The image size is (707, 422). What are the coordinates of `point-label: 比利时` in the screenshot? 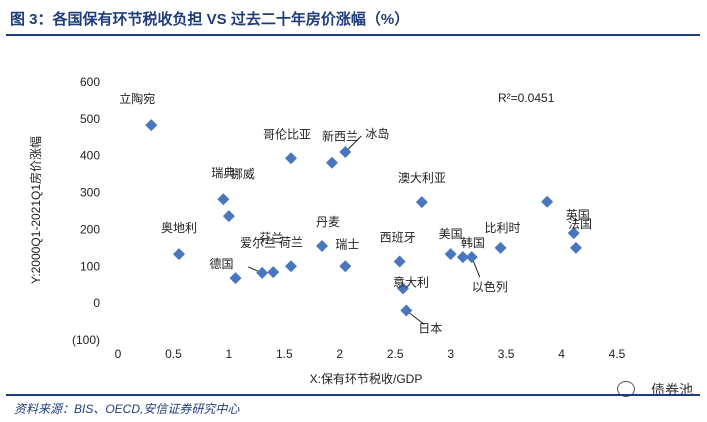 It's located at (503, 228).